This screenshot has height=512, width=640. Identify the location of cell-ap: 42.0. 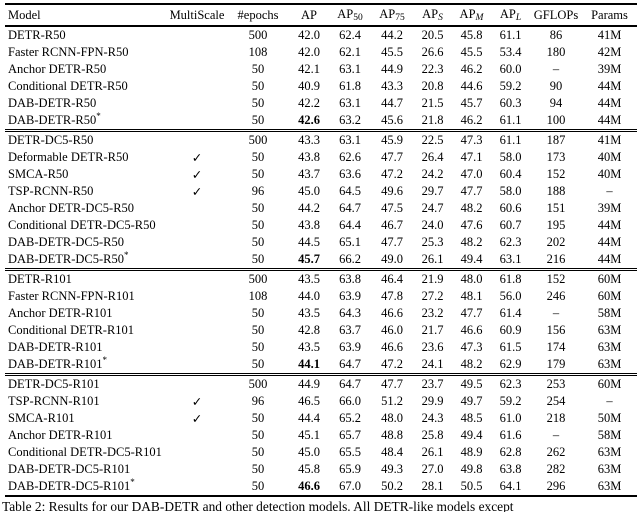
(309, 52).